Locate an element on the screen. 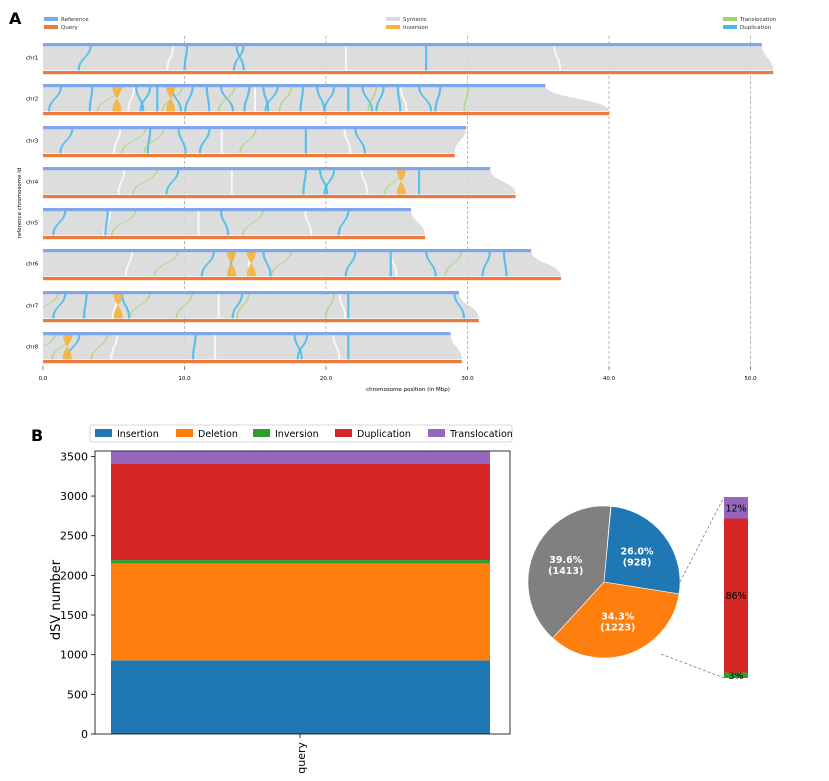 The height and width of the screenshot is (781, 829). legend-label-translocation: Translocation is located at coordinates (758, 20).